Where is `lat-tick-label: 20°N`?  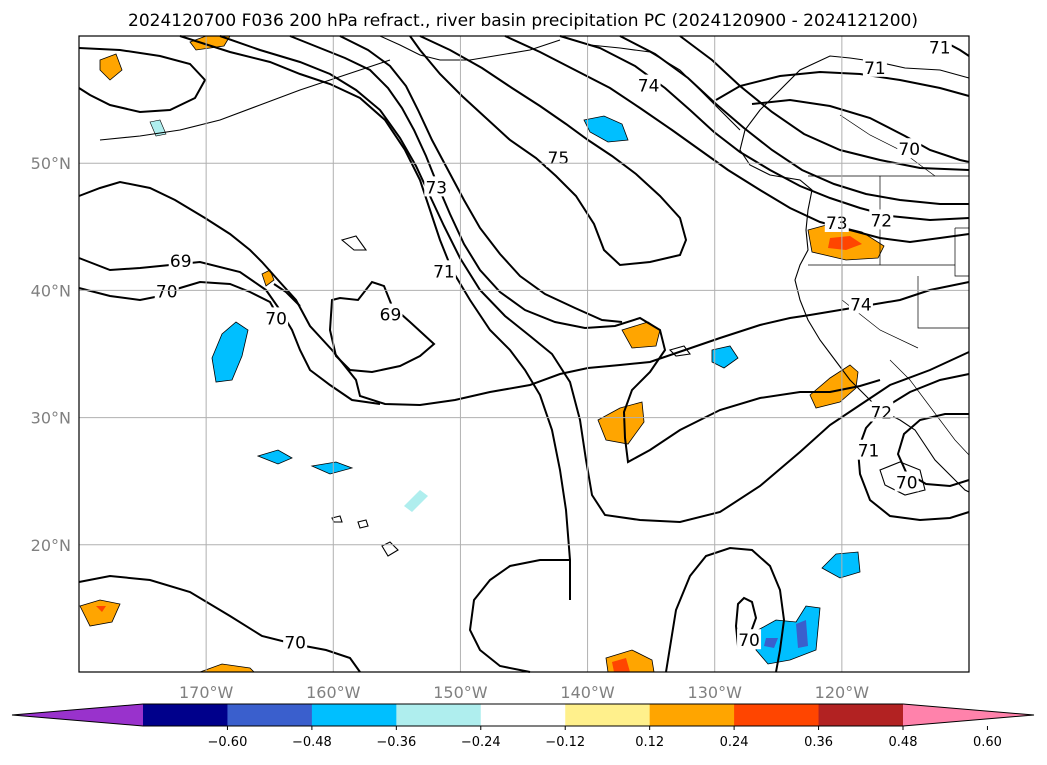
lat-tick-label: 20°N is located at coordinates (51, 545).